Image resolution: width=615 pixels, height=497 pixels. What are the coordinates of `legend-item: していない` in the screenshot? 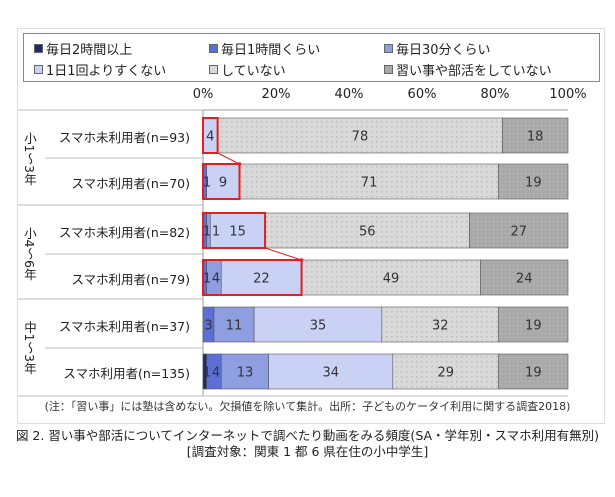 It's located at (247, 69).